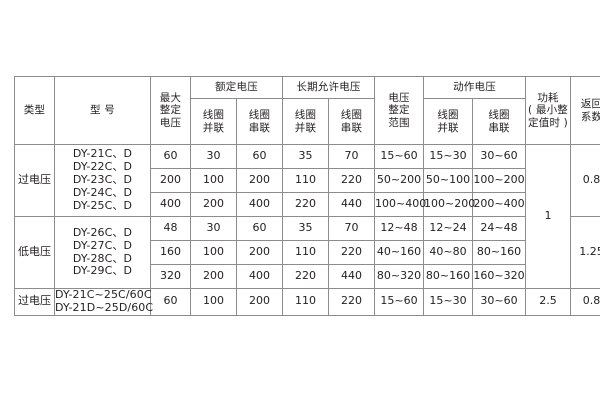  I want to click on header-voltage-setting-range: 电压 整定 范围, so click(399, 110).